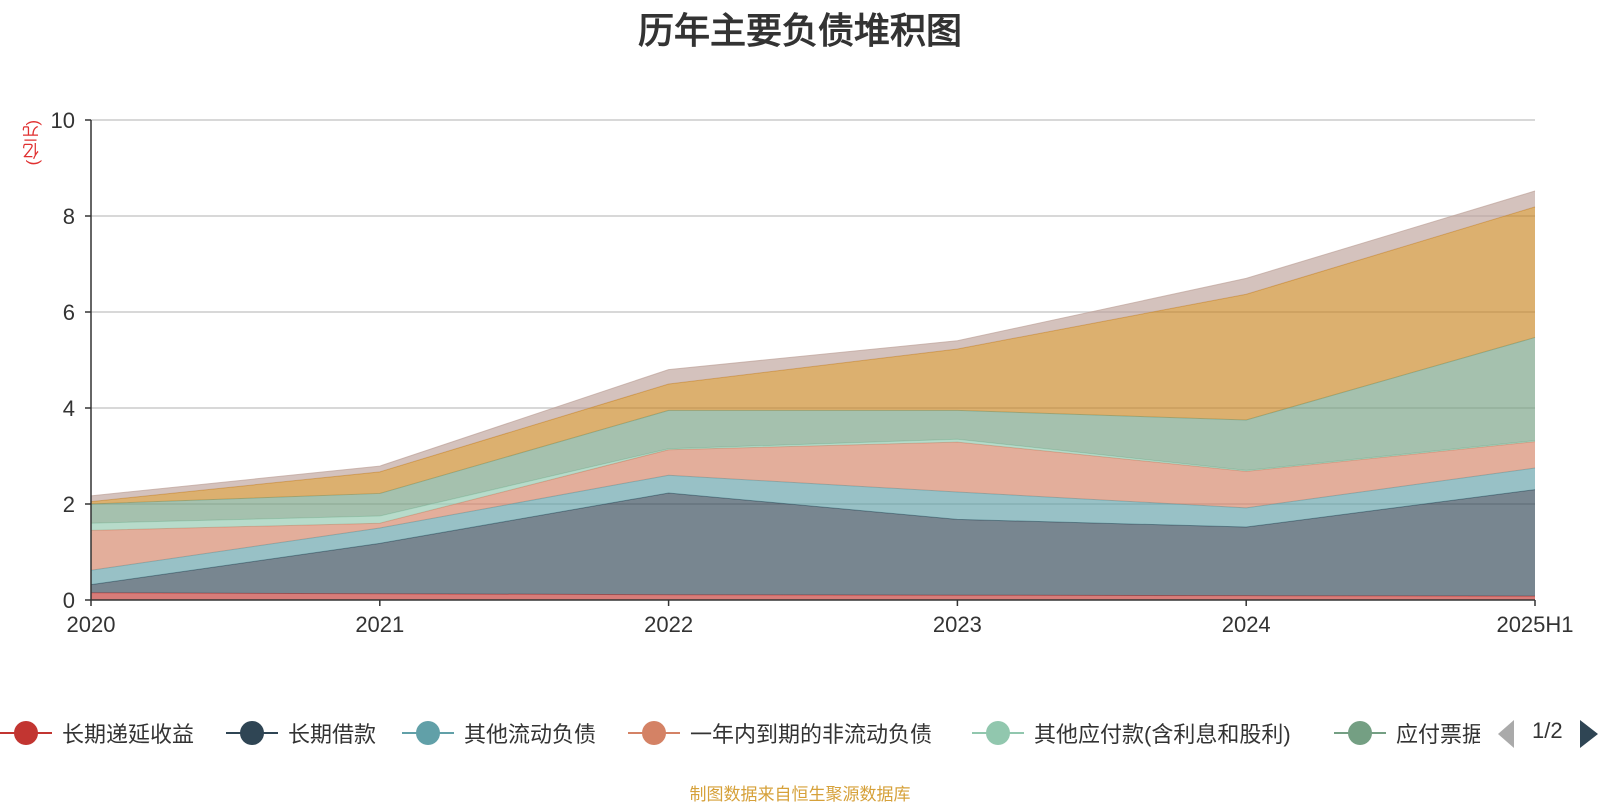 This screenshot has width=1600, height=805. I want to click on x-tick-label: 2025H1, so click(1534, 624).